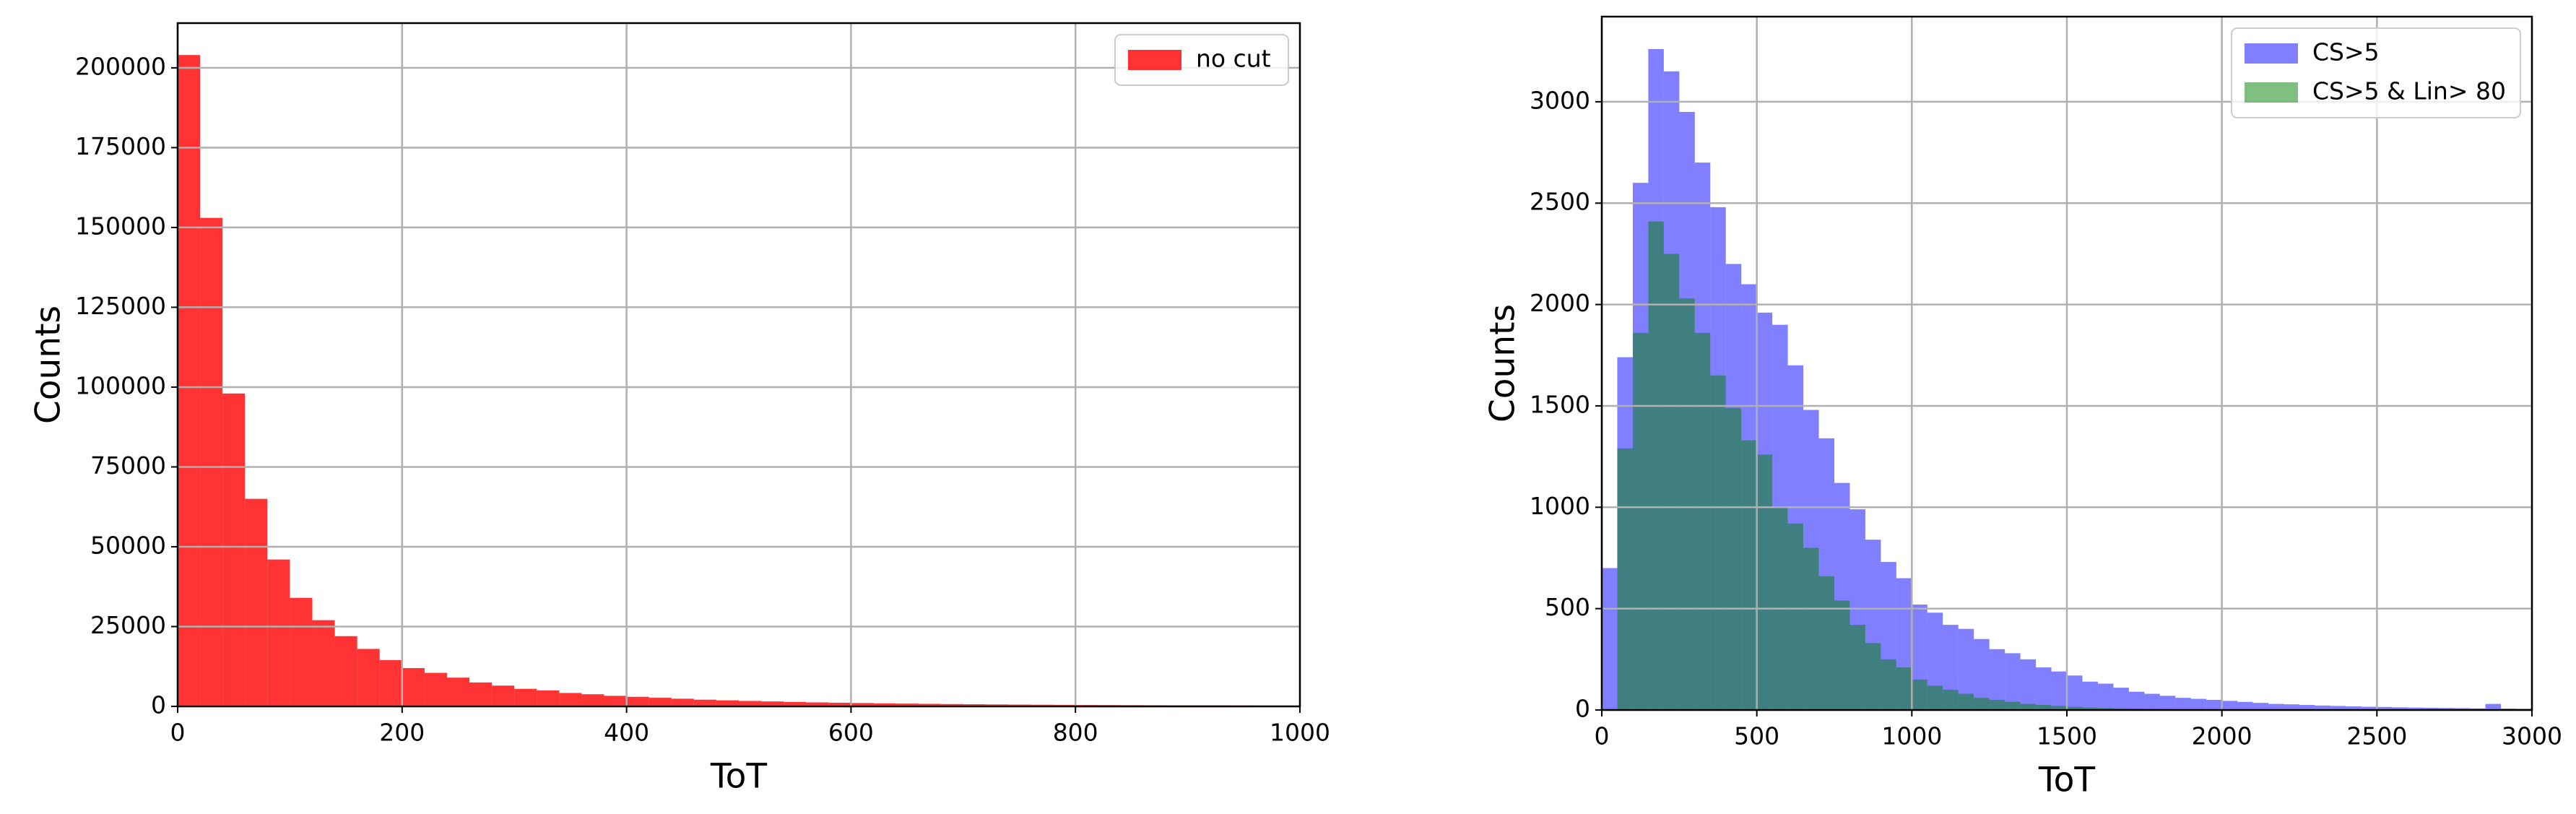 This screenshot has width=2576, height=814. Describe the element at coordinates (128, 545) in the screenshot. I see `y-tick-label: 50000` at that location.